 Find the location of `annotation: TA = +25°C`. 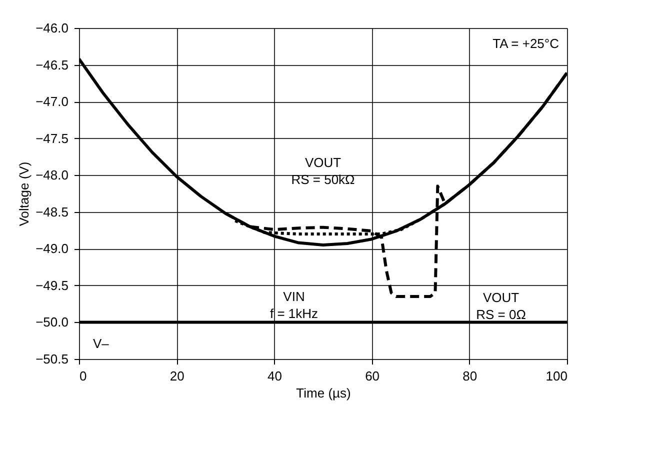

annotation: TA = +25°C is located at coordinates (525, 43).